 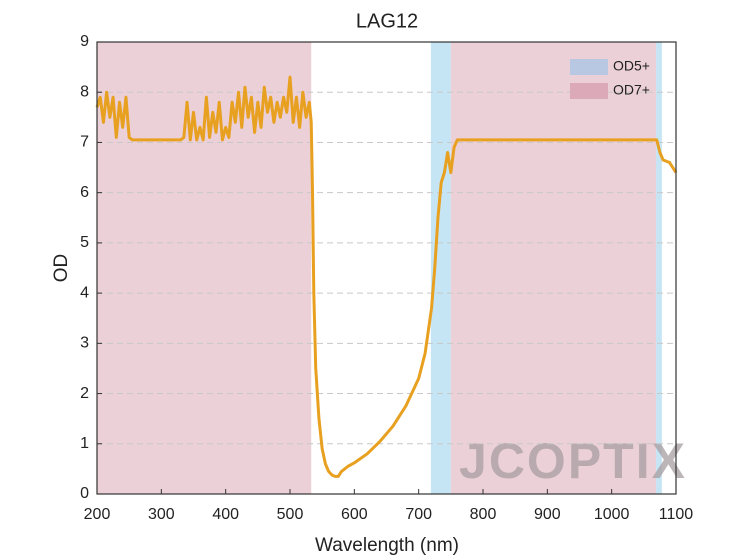 What do you see at coordinates (659, 268) in the screenshot?
I see `od-band` at bounding box center [659, 268].